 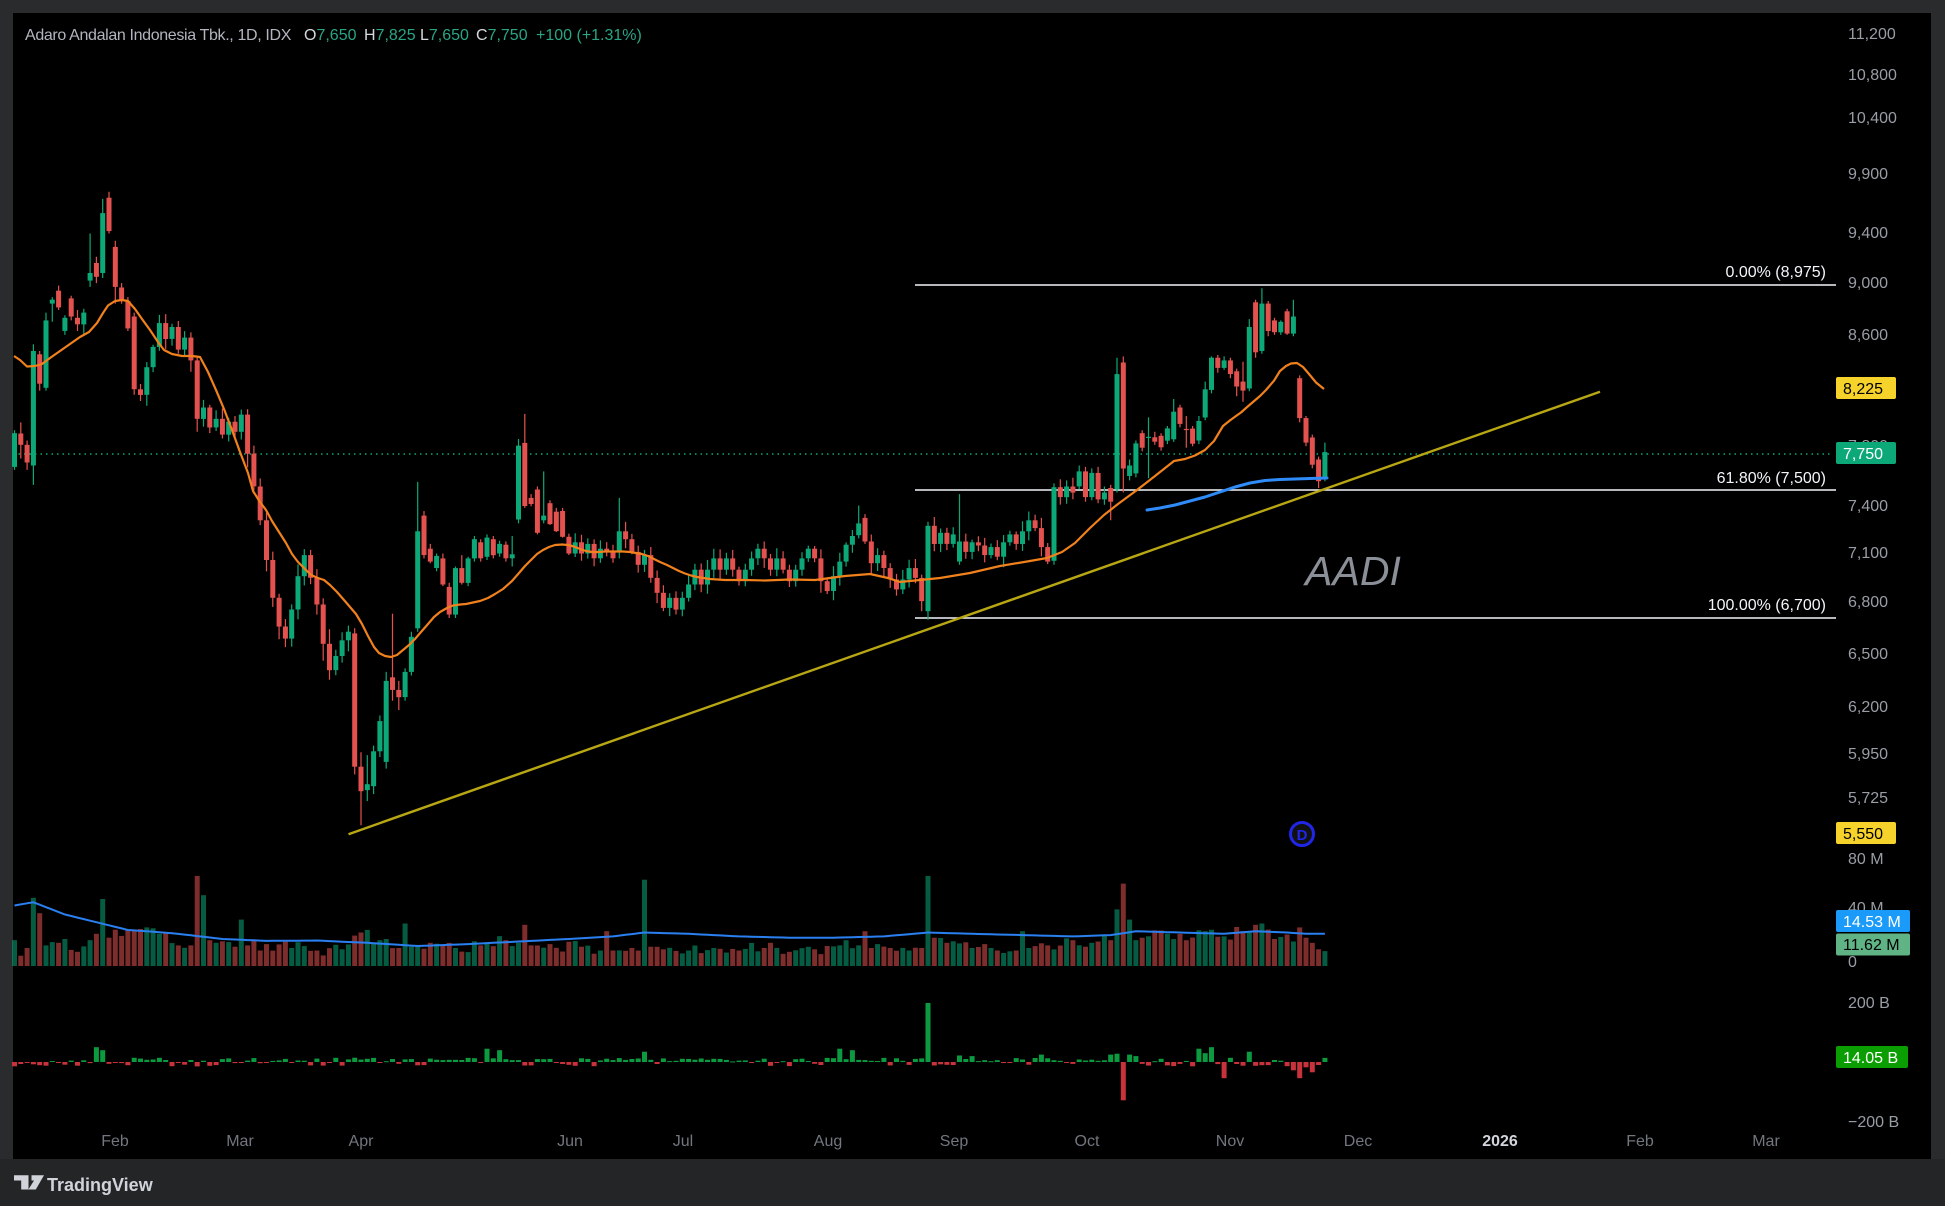 I want to click on svg-text: 7,100, so click(x=1868, y=553).